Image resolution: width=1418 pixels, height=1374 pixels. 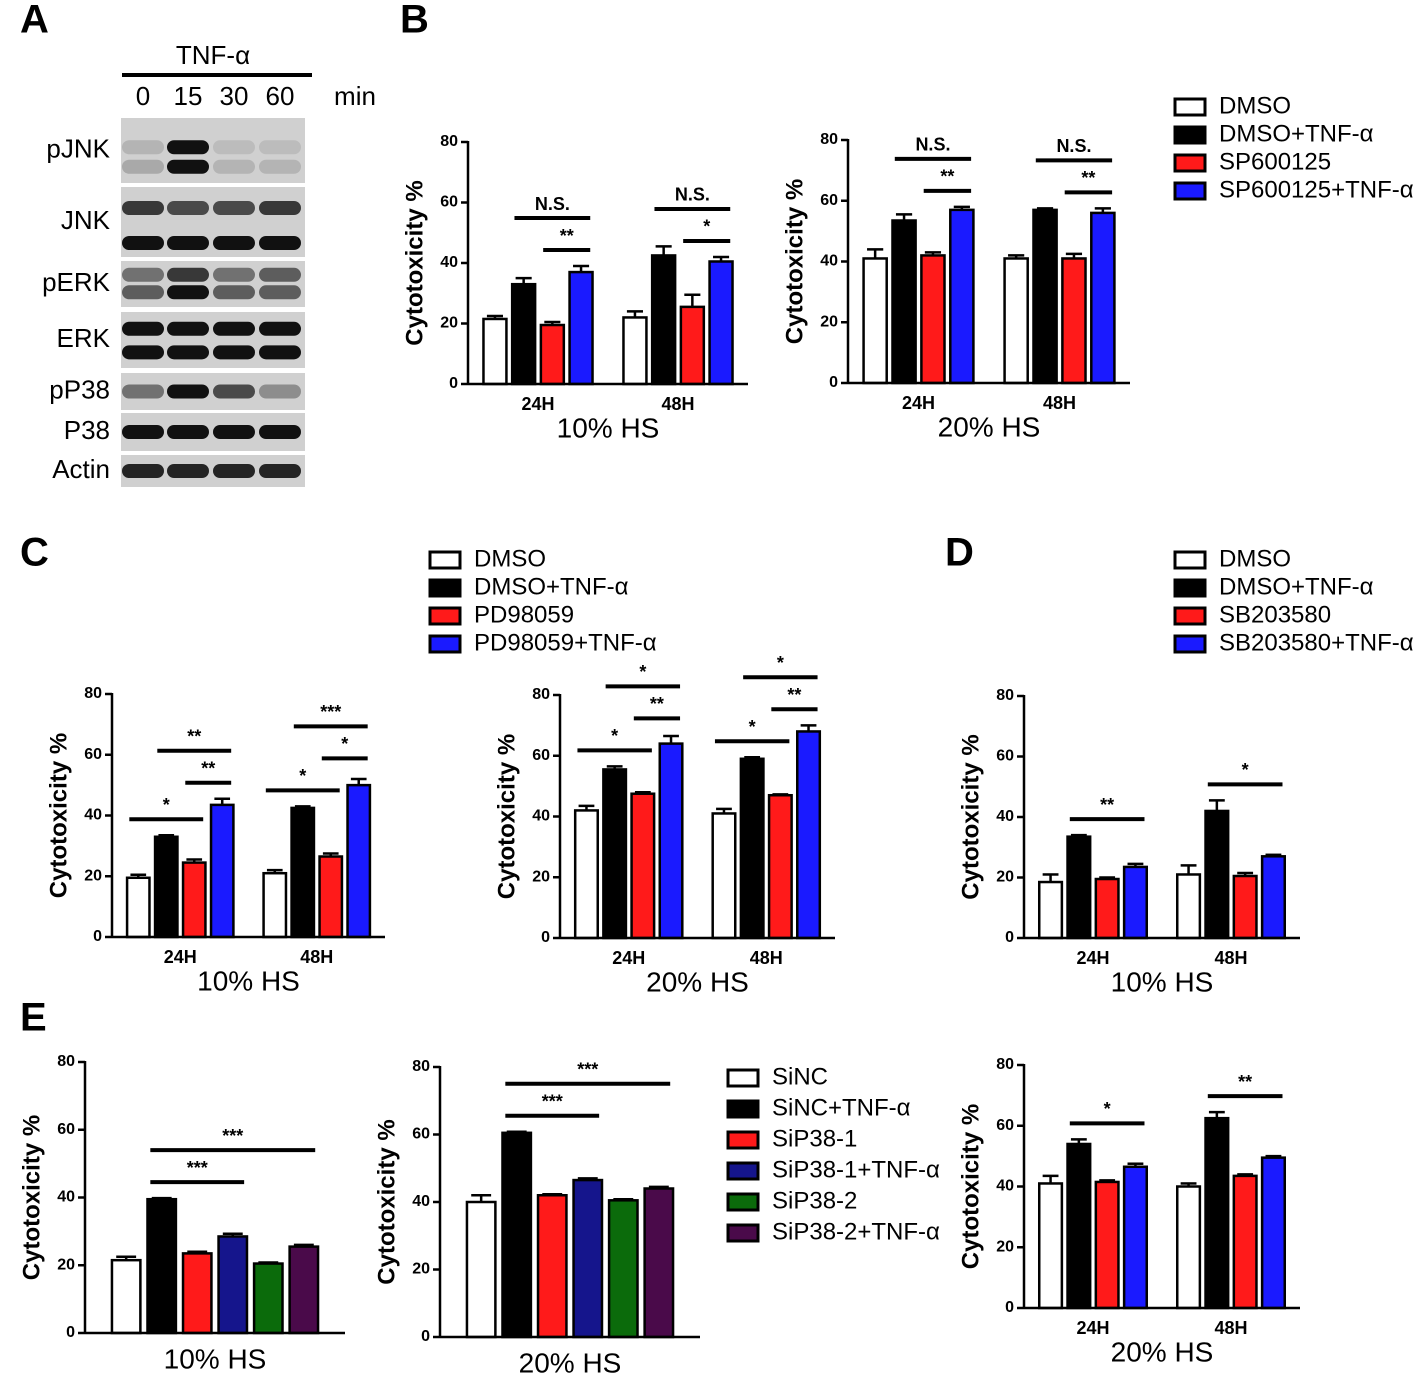 What do you see at coordinates (188, 96) in the screenshot?
I see `blot-time: 15` at bounding box center [188, 96].